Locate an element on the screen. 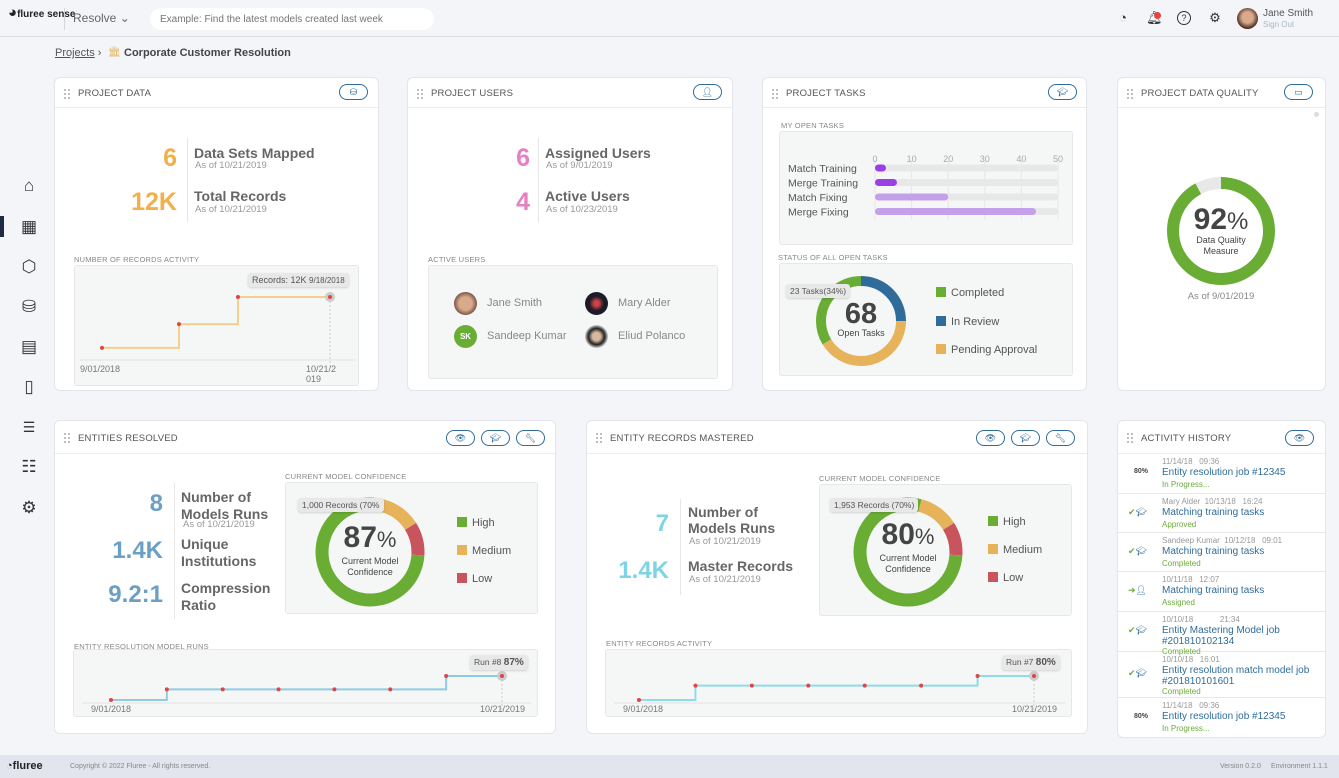  records-step-chart is located at coordinates (217, 329).